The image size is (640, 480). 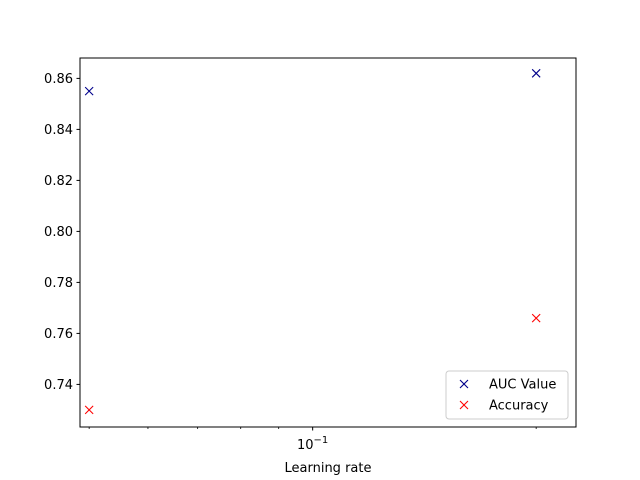 I want to click on x-tick-label: 10−1, so click(x=312, y=444).